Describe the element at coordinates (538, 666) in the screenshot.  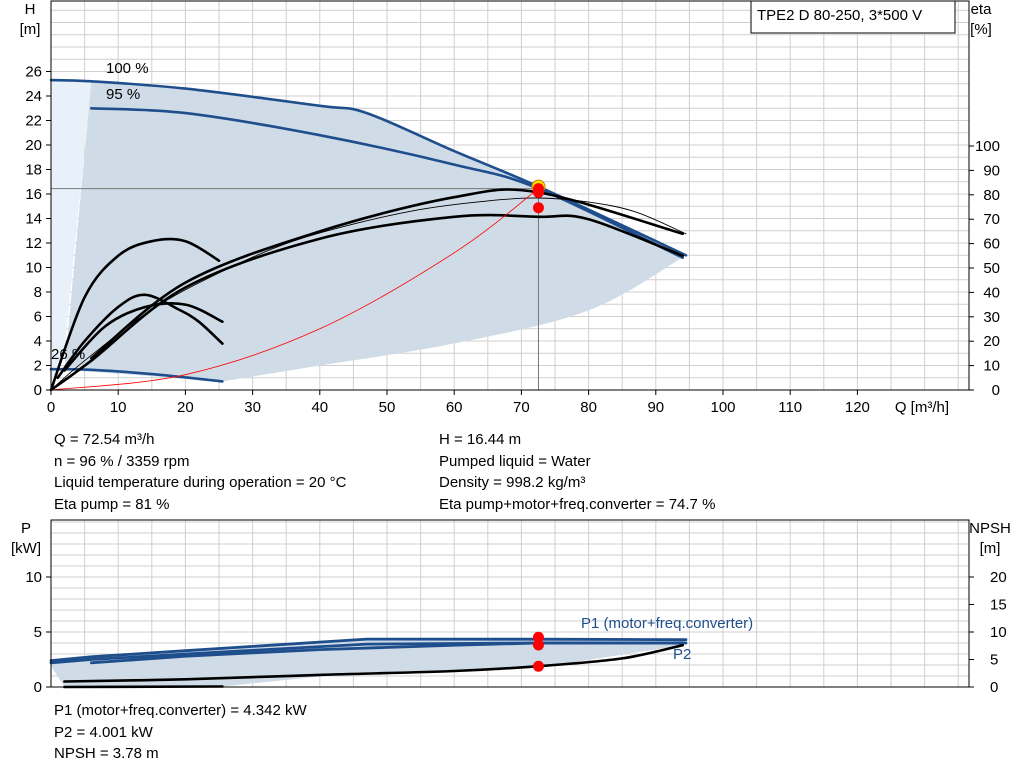
I see `op-marker-npsh` at that location.